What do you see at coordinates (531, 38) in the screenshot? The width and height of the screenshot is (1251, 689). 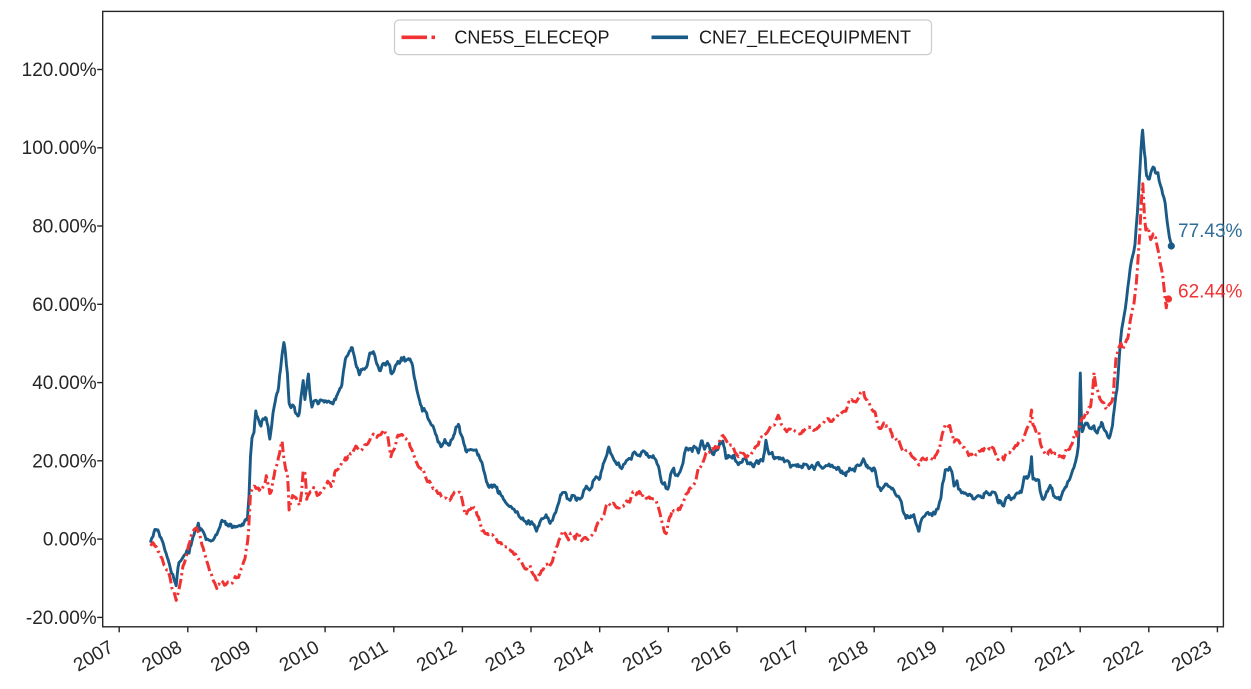 I see `svg-text: CNE5S_ELECEQP` at bounding box center [531, 38].